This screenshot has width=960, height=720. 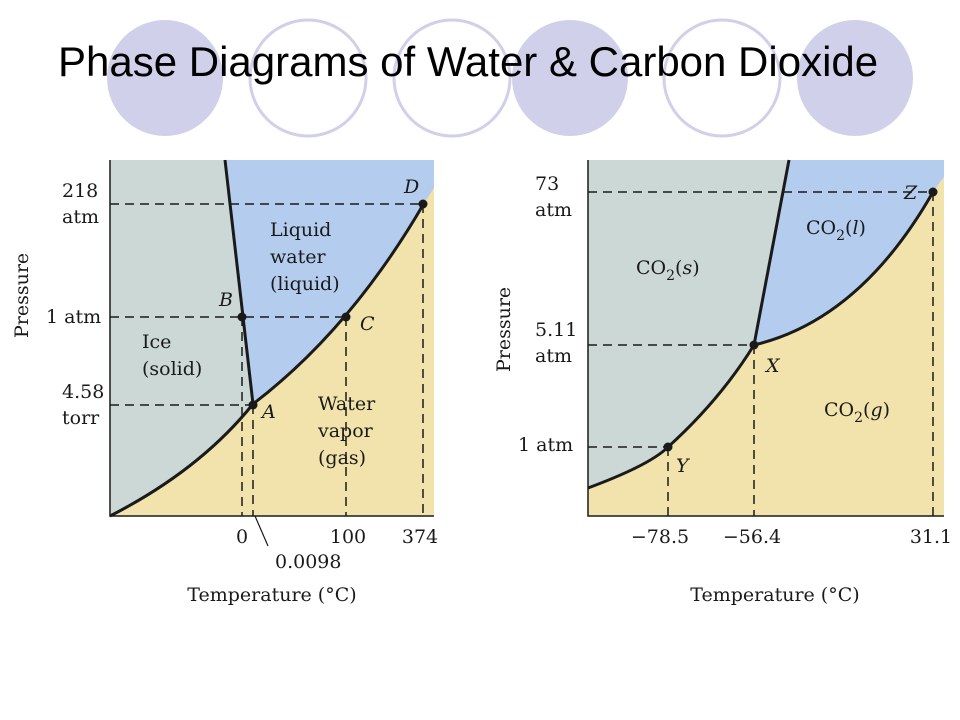 I want to click on co2-pressure-label-511: 5.11, so click(x=556, y=330).